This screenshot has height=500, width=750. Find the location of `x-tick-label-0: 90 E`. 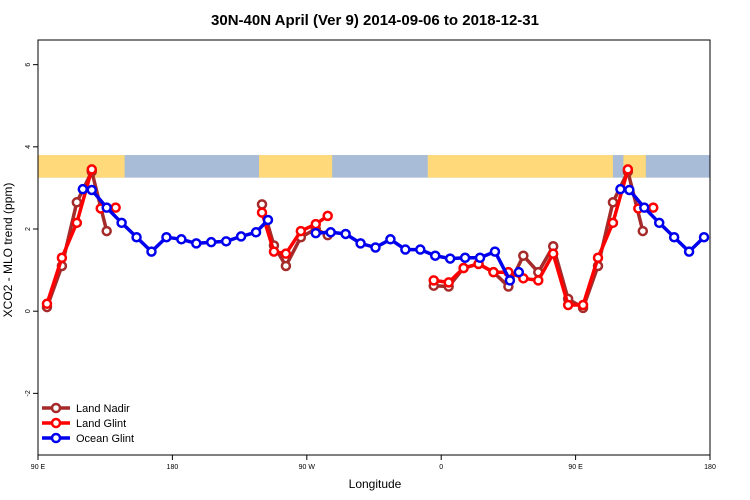

x-tick-label-0: 90 E is located at coordinates (38, 467).